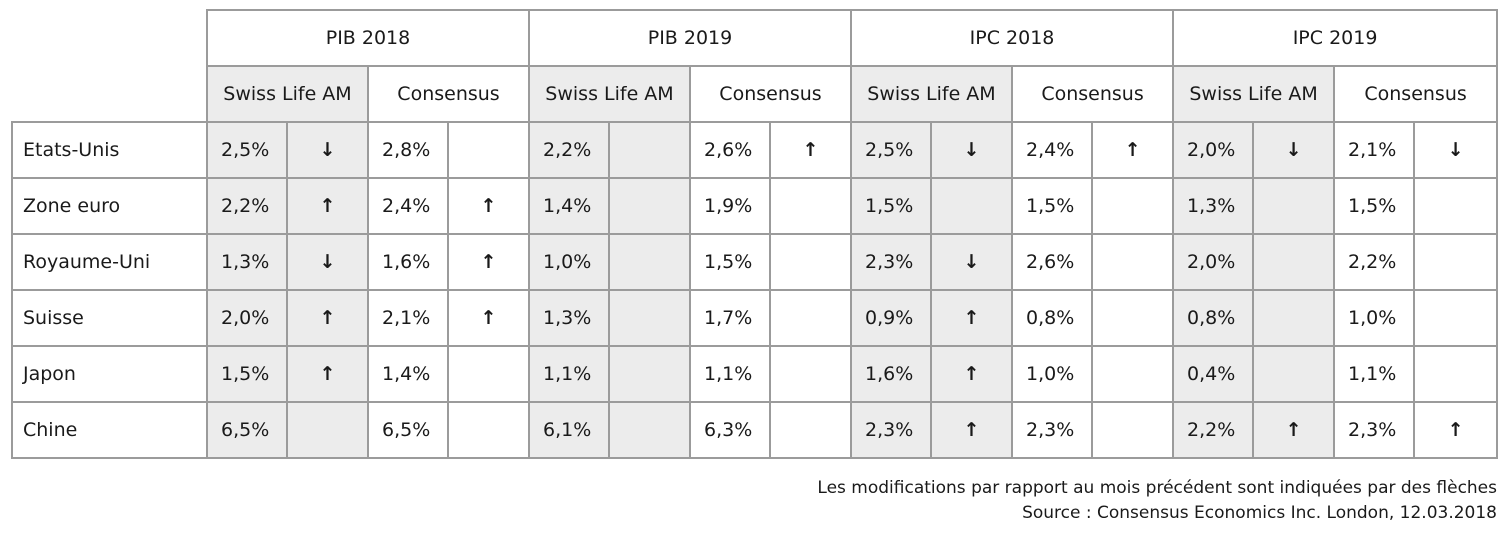  What do you see at coordinates (1335, 38) in the screenshot?
I see `group-header: IPC 2019` at bounding box center [1335, 38].